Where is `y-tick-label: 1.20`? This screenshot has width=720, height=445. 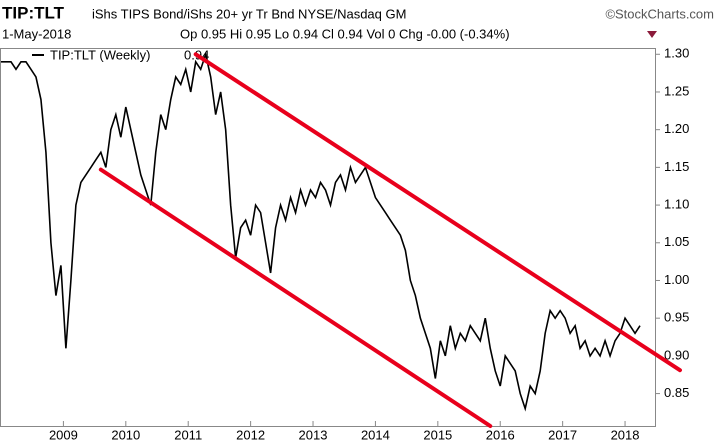
y-tick-label: 1.20 is located at coordinates (676, 128).